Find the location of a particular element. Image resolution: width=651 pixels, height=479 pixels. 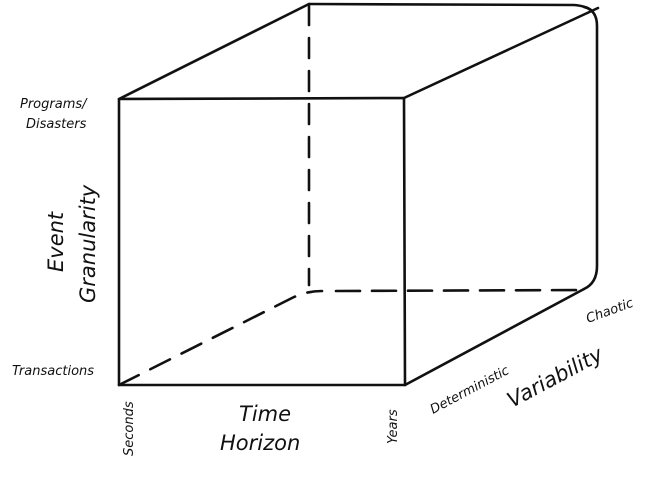

cube-bottom-right-edge is located at coordinates (494, 337).